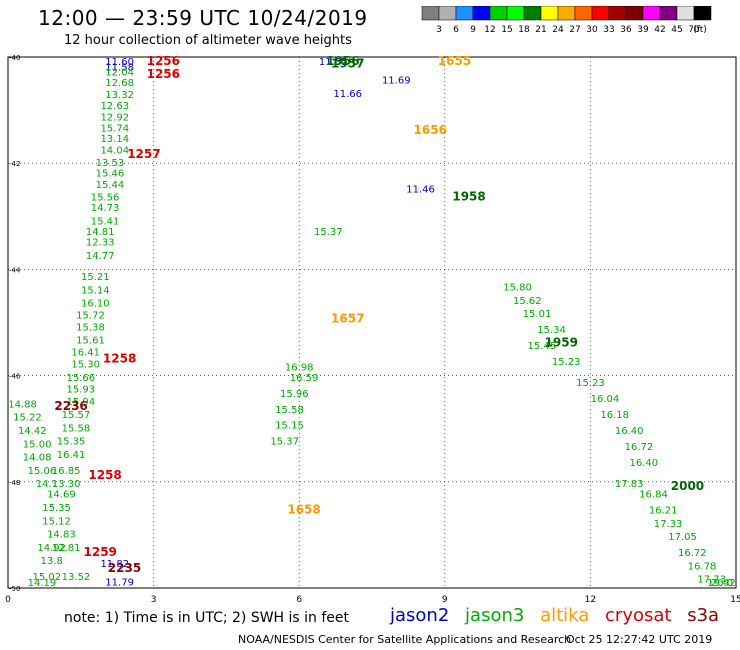 The image size is (740, 650). Describe the element at coordinates (489, 30) in the screenshot. I see `colorbar-label: 12` at that location.